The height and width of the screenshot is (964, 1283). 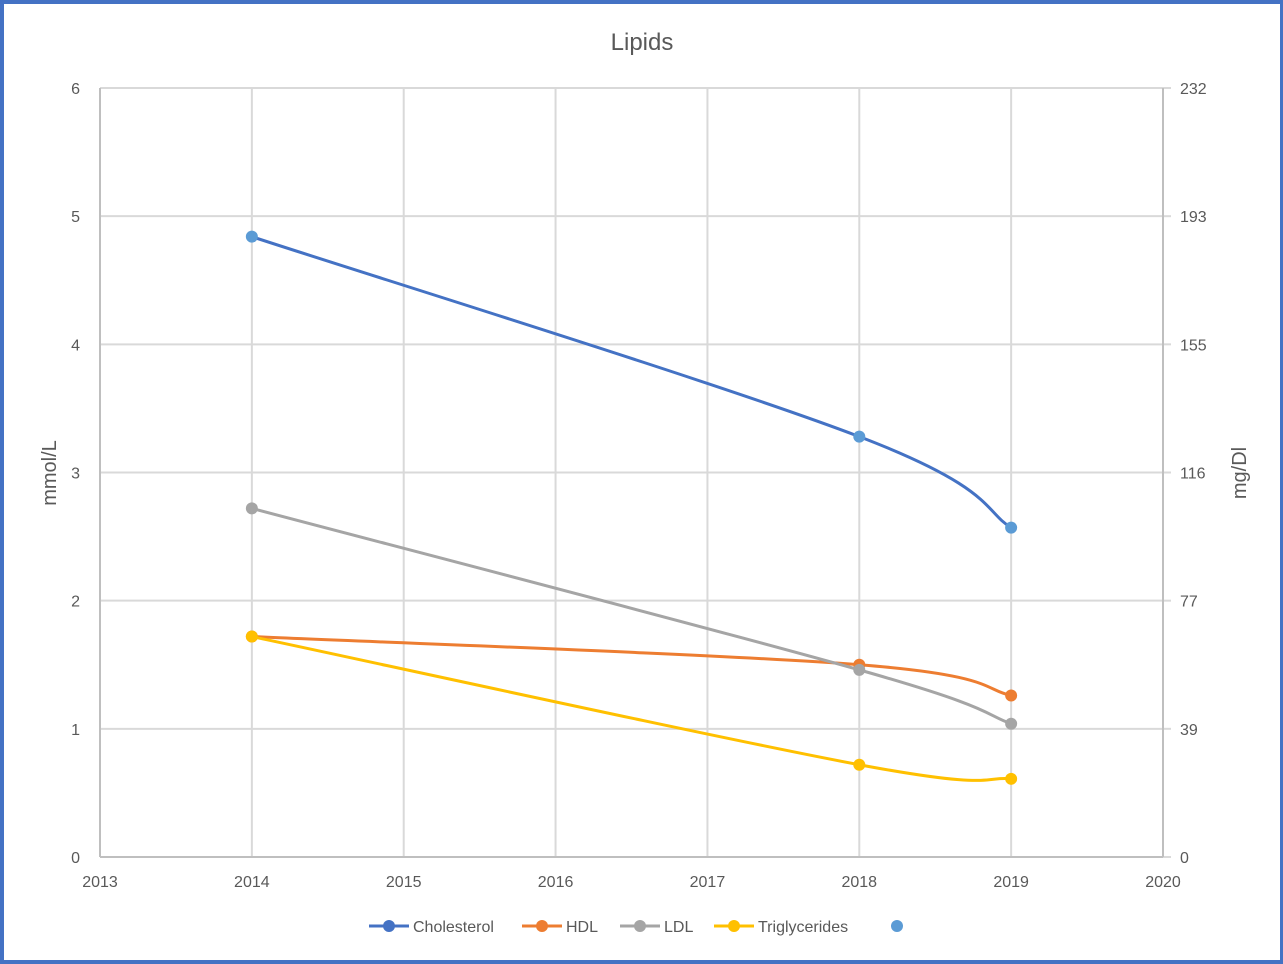 What do you see at coordinates (1189, 730) in the screenshot?
I see `y2-tick-label: 39` at bounding box center [1189, 730].